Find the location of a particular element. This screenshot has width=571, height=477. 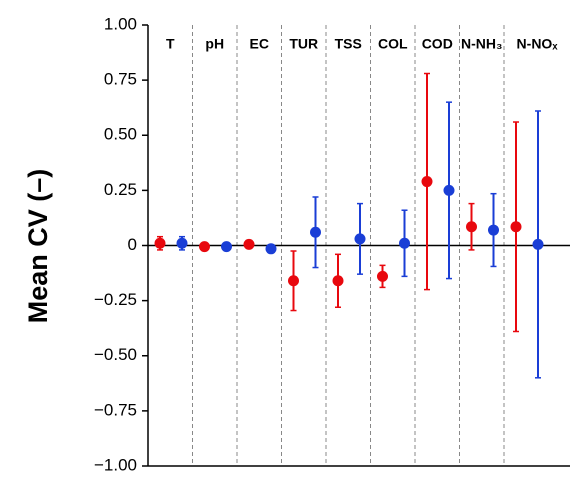

category-label: COD is located at coordinates (437, 44).